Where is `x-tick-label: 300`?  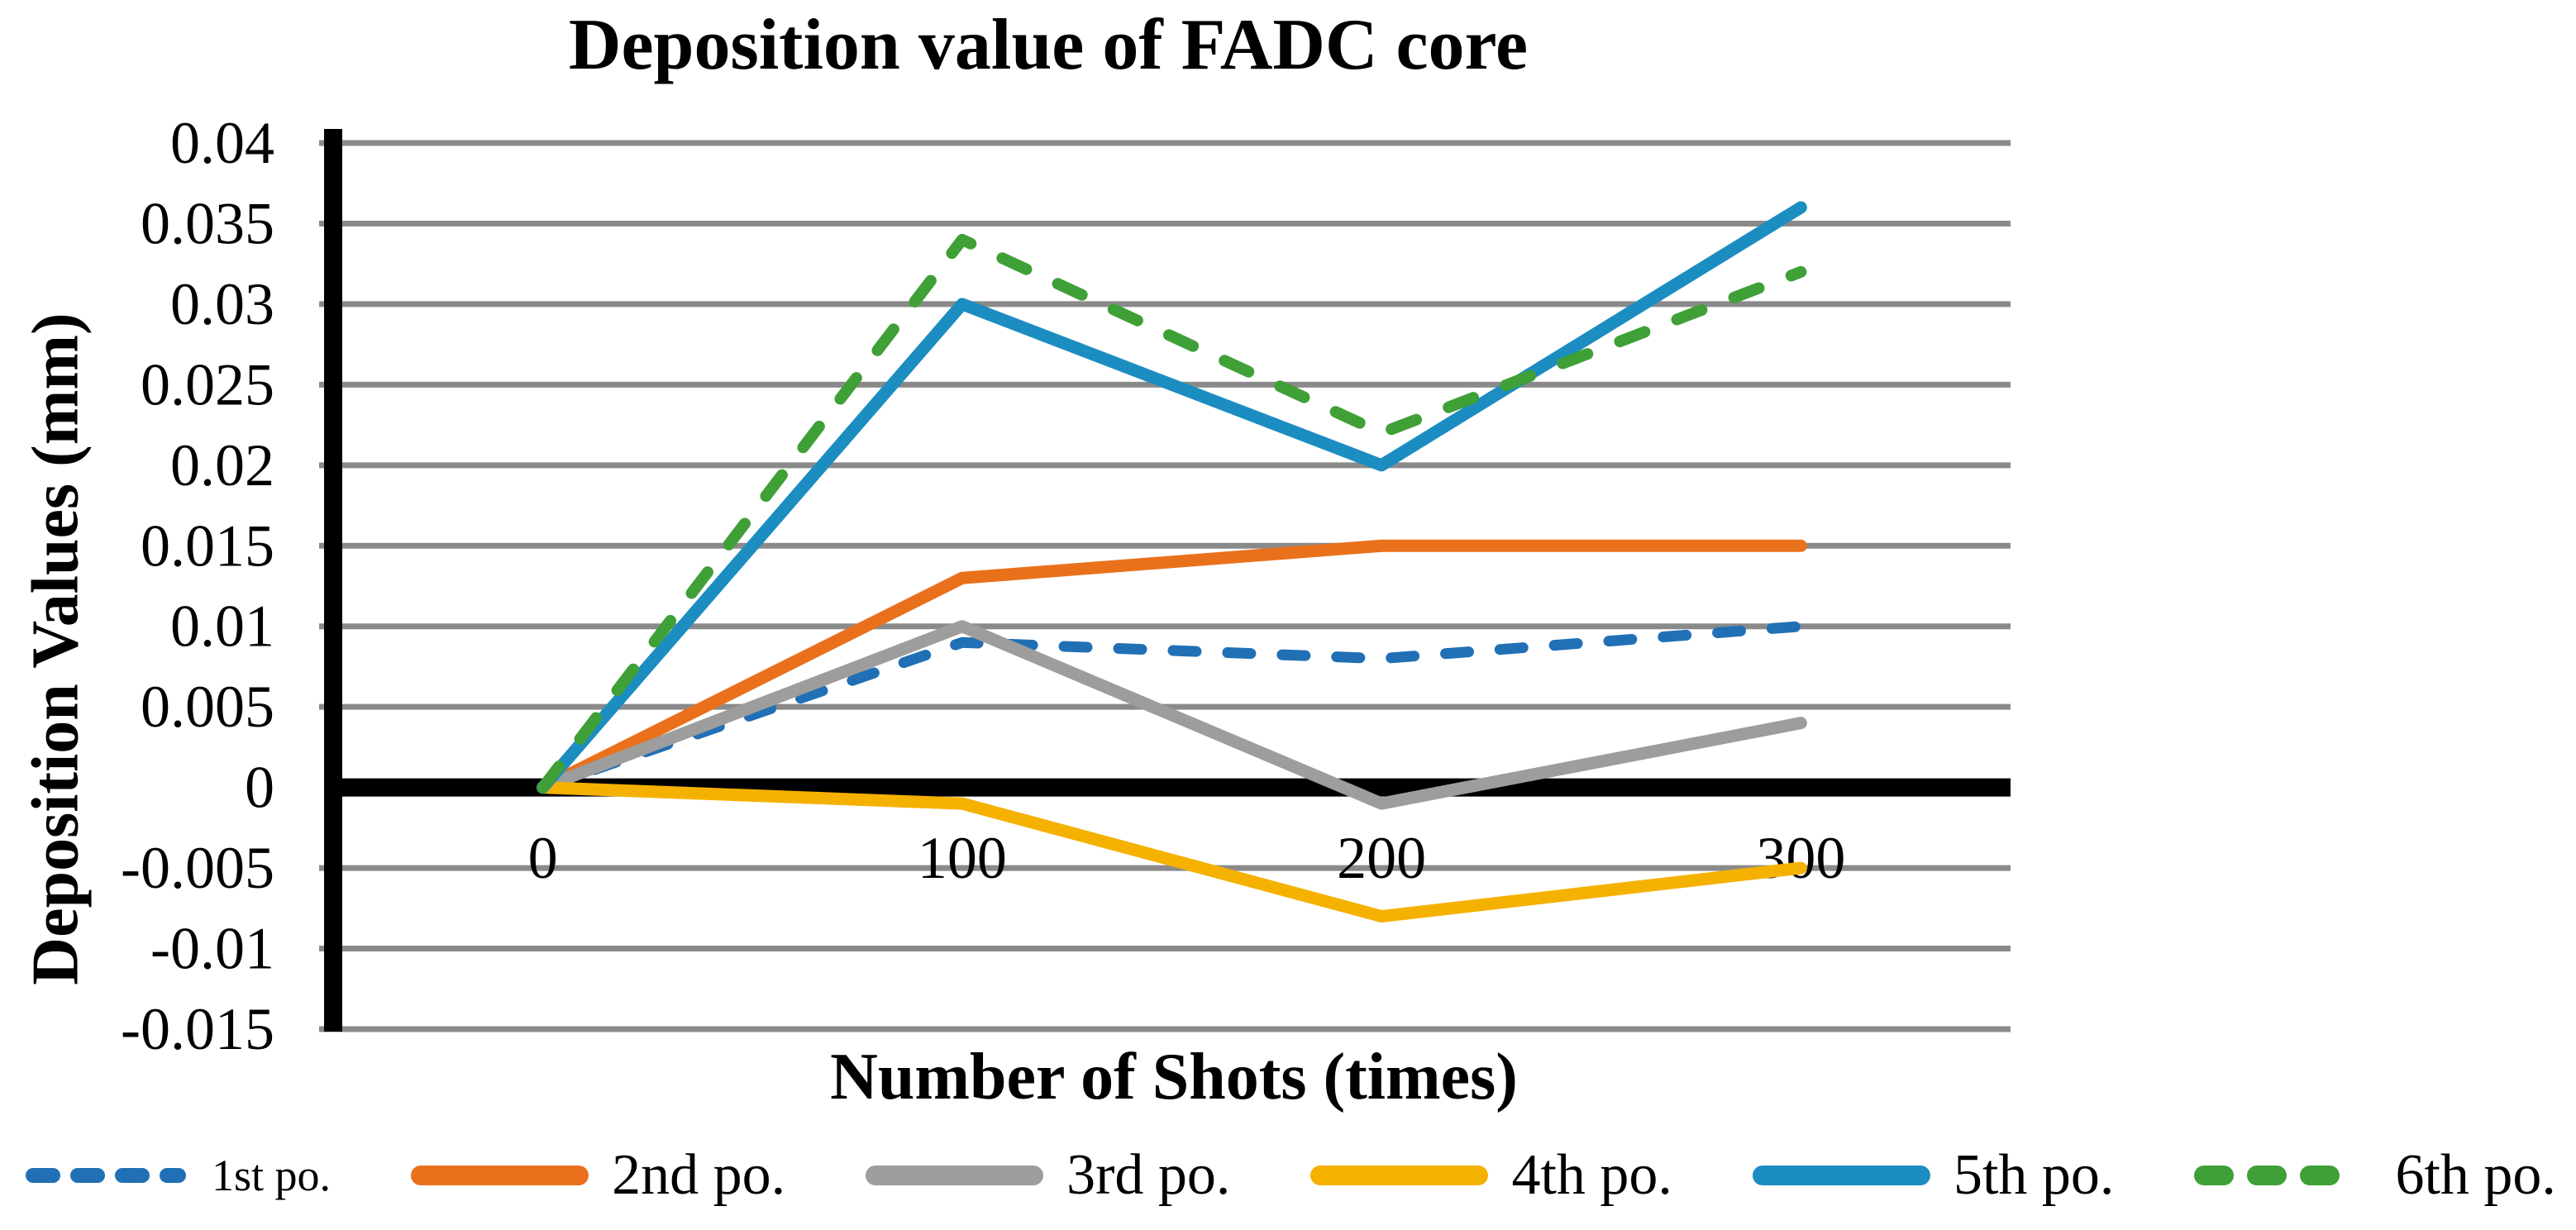 x-tick-label: 300 is located at coordinates (1800, 858).